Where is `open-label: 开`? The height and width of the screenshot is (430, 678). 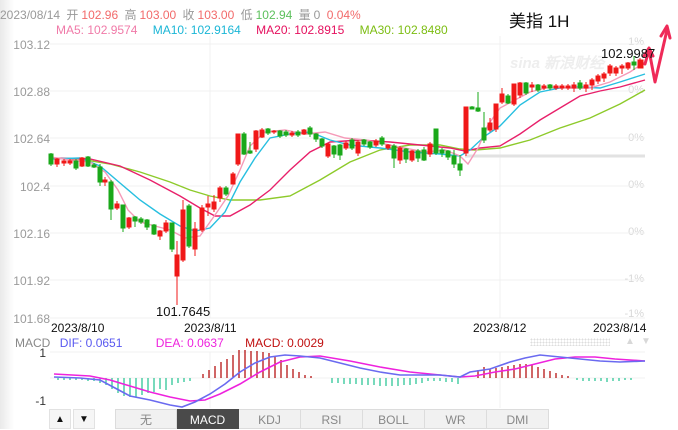
open-label: 开 is located at coordinates (72, 15).